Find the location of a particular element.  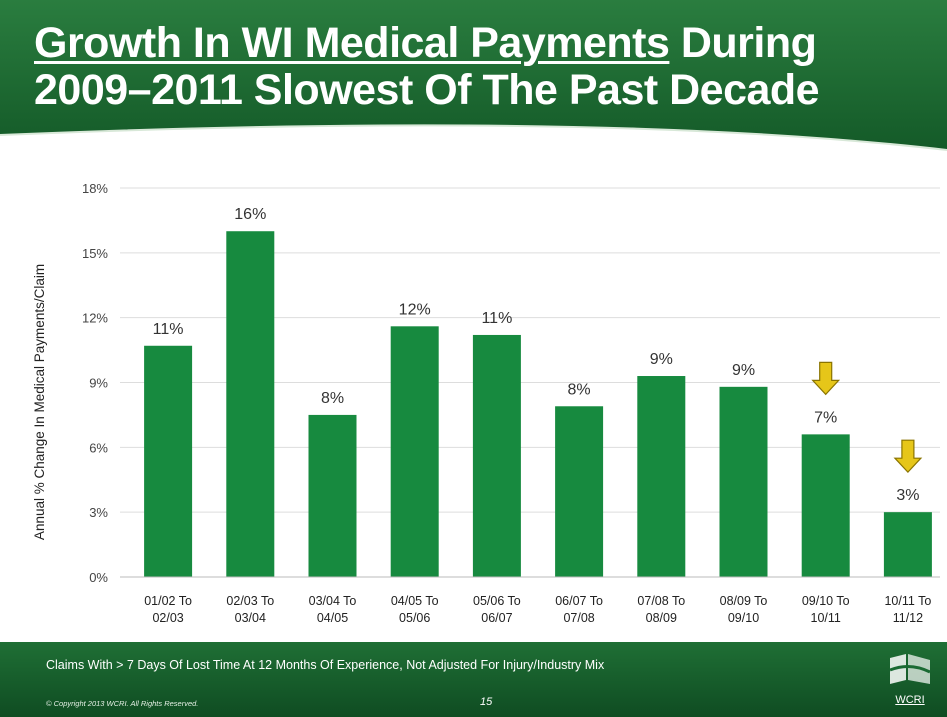

y-tick-label: 3% is located at coordinates (98, 512).